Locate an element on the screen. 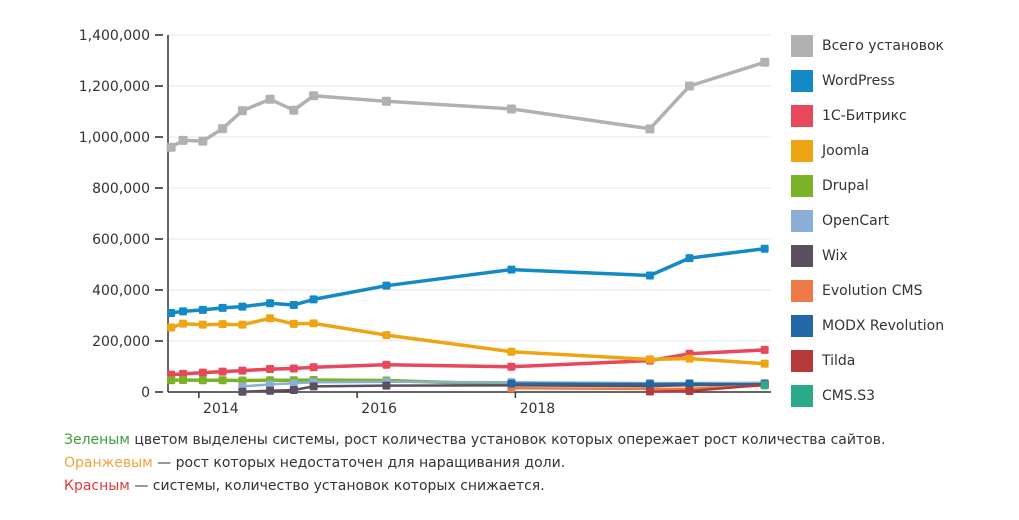 Image resolution: width=1019 pixels, height=520 pixels. legend-item-8: Evolution CMS is located at coordinates (867, 291).